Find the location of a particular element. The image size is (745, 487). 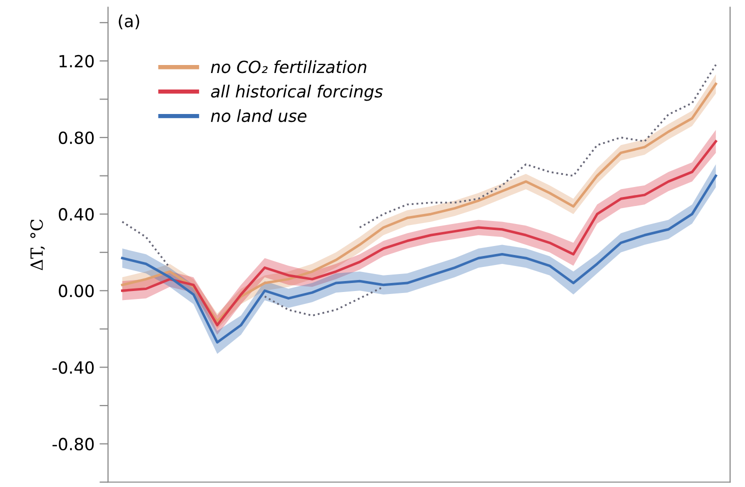

y-tick-label: -0.40 is located at coordinates (73, 367).